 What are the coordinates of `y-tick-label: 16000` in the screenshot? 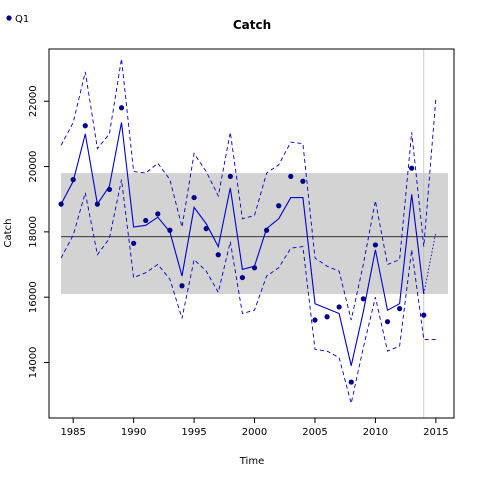 It's located at (33, 297).